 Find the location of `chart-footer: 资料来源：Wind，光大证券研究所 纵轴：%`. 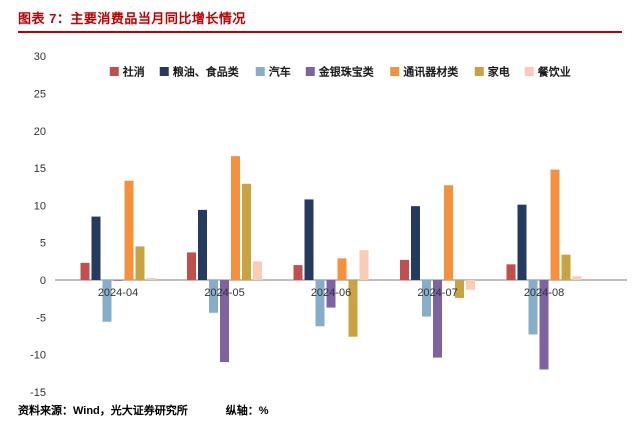

chart-footer: 资料来源：Wind，光大证券研究所 纵轴：% is located at coordinates (143, 410).